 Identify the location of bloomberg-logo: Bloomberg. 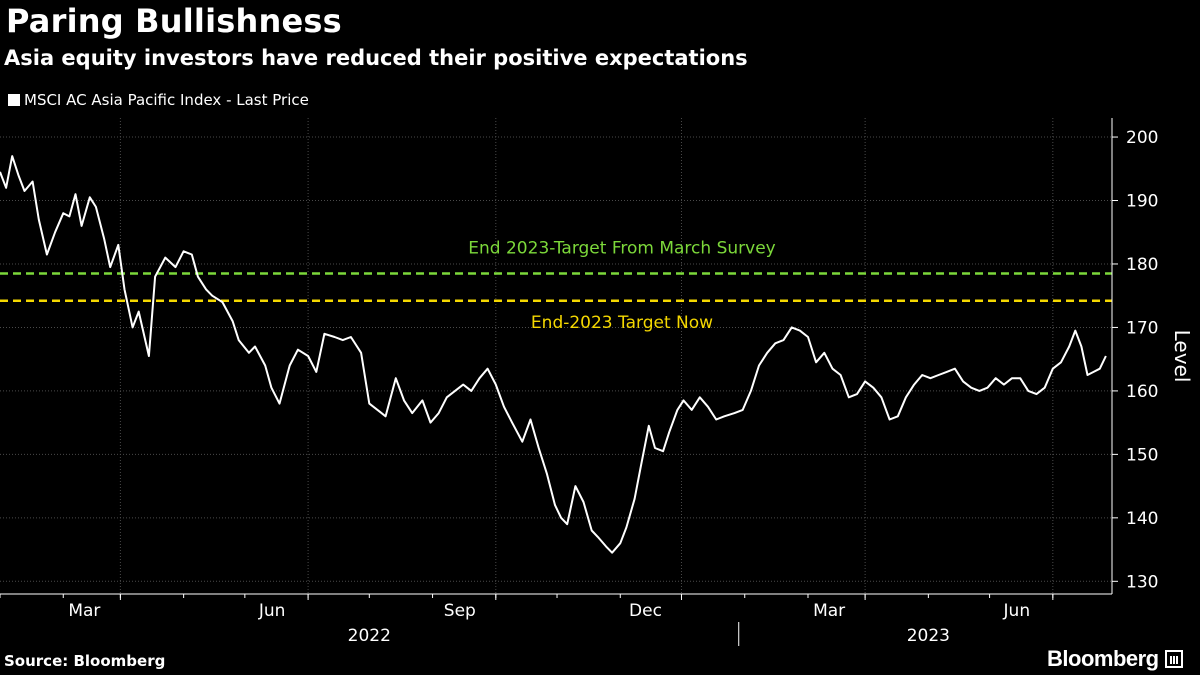
(1115, 659).